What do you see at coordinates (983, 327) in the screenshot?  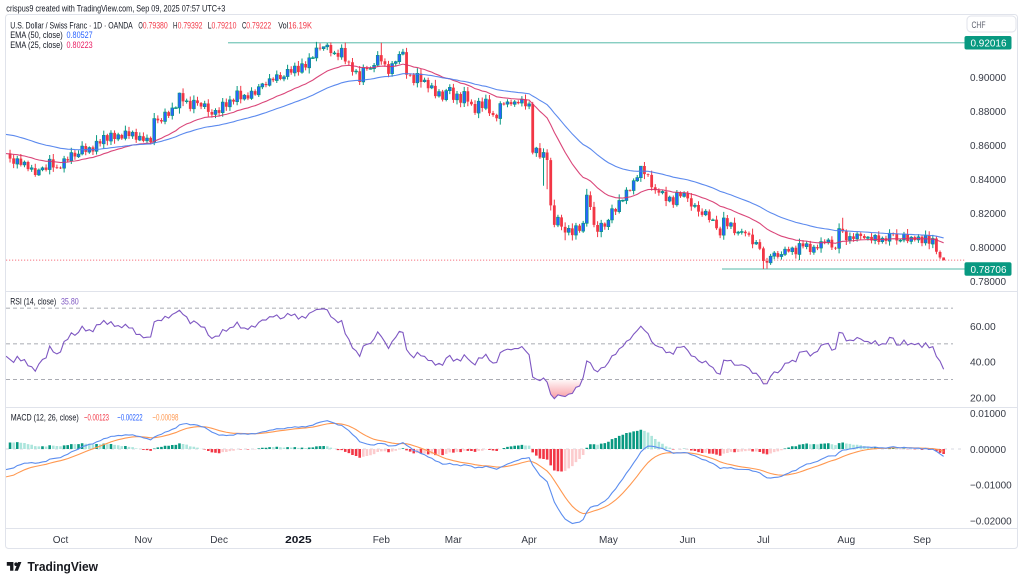 I see `svg-text: 60.00` at bounding box center [983, 327].